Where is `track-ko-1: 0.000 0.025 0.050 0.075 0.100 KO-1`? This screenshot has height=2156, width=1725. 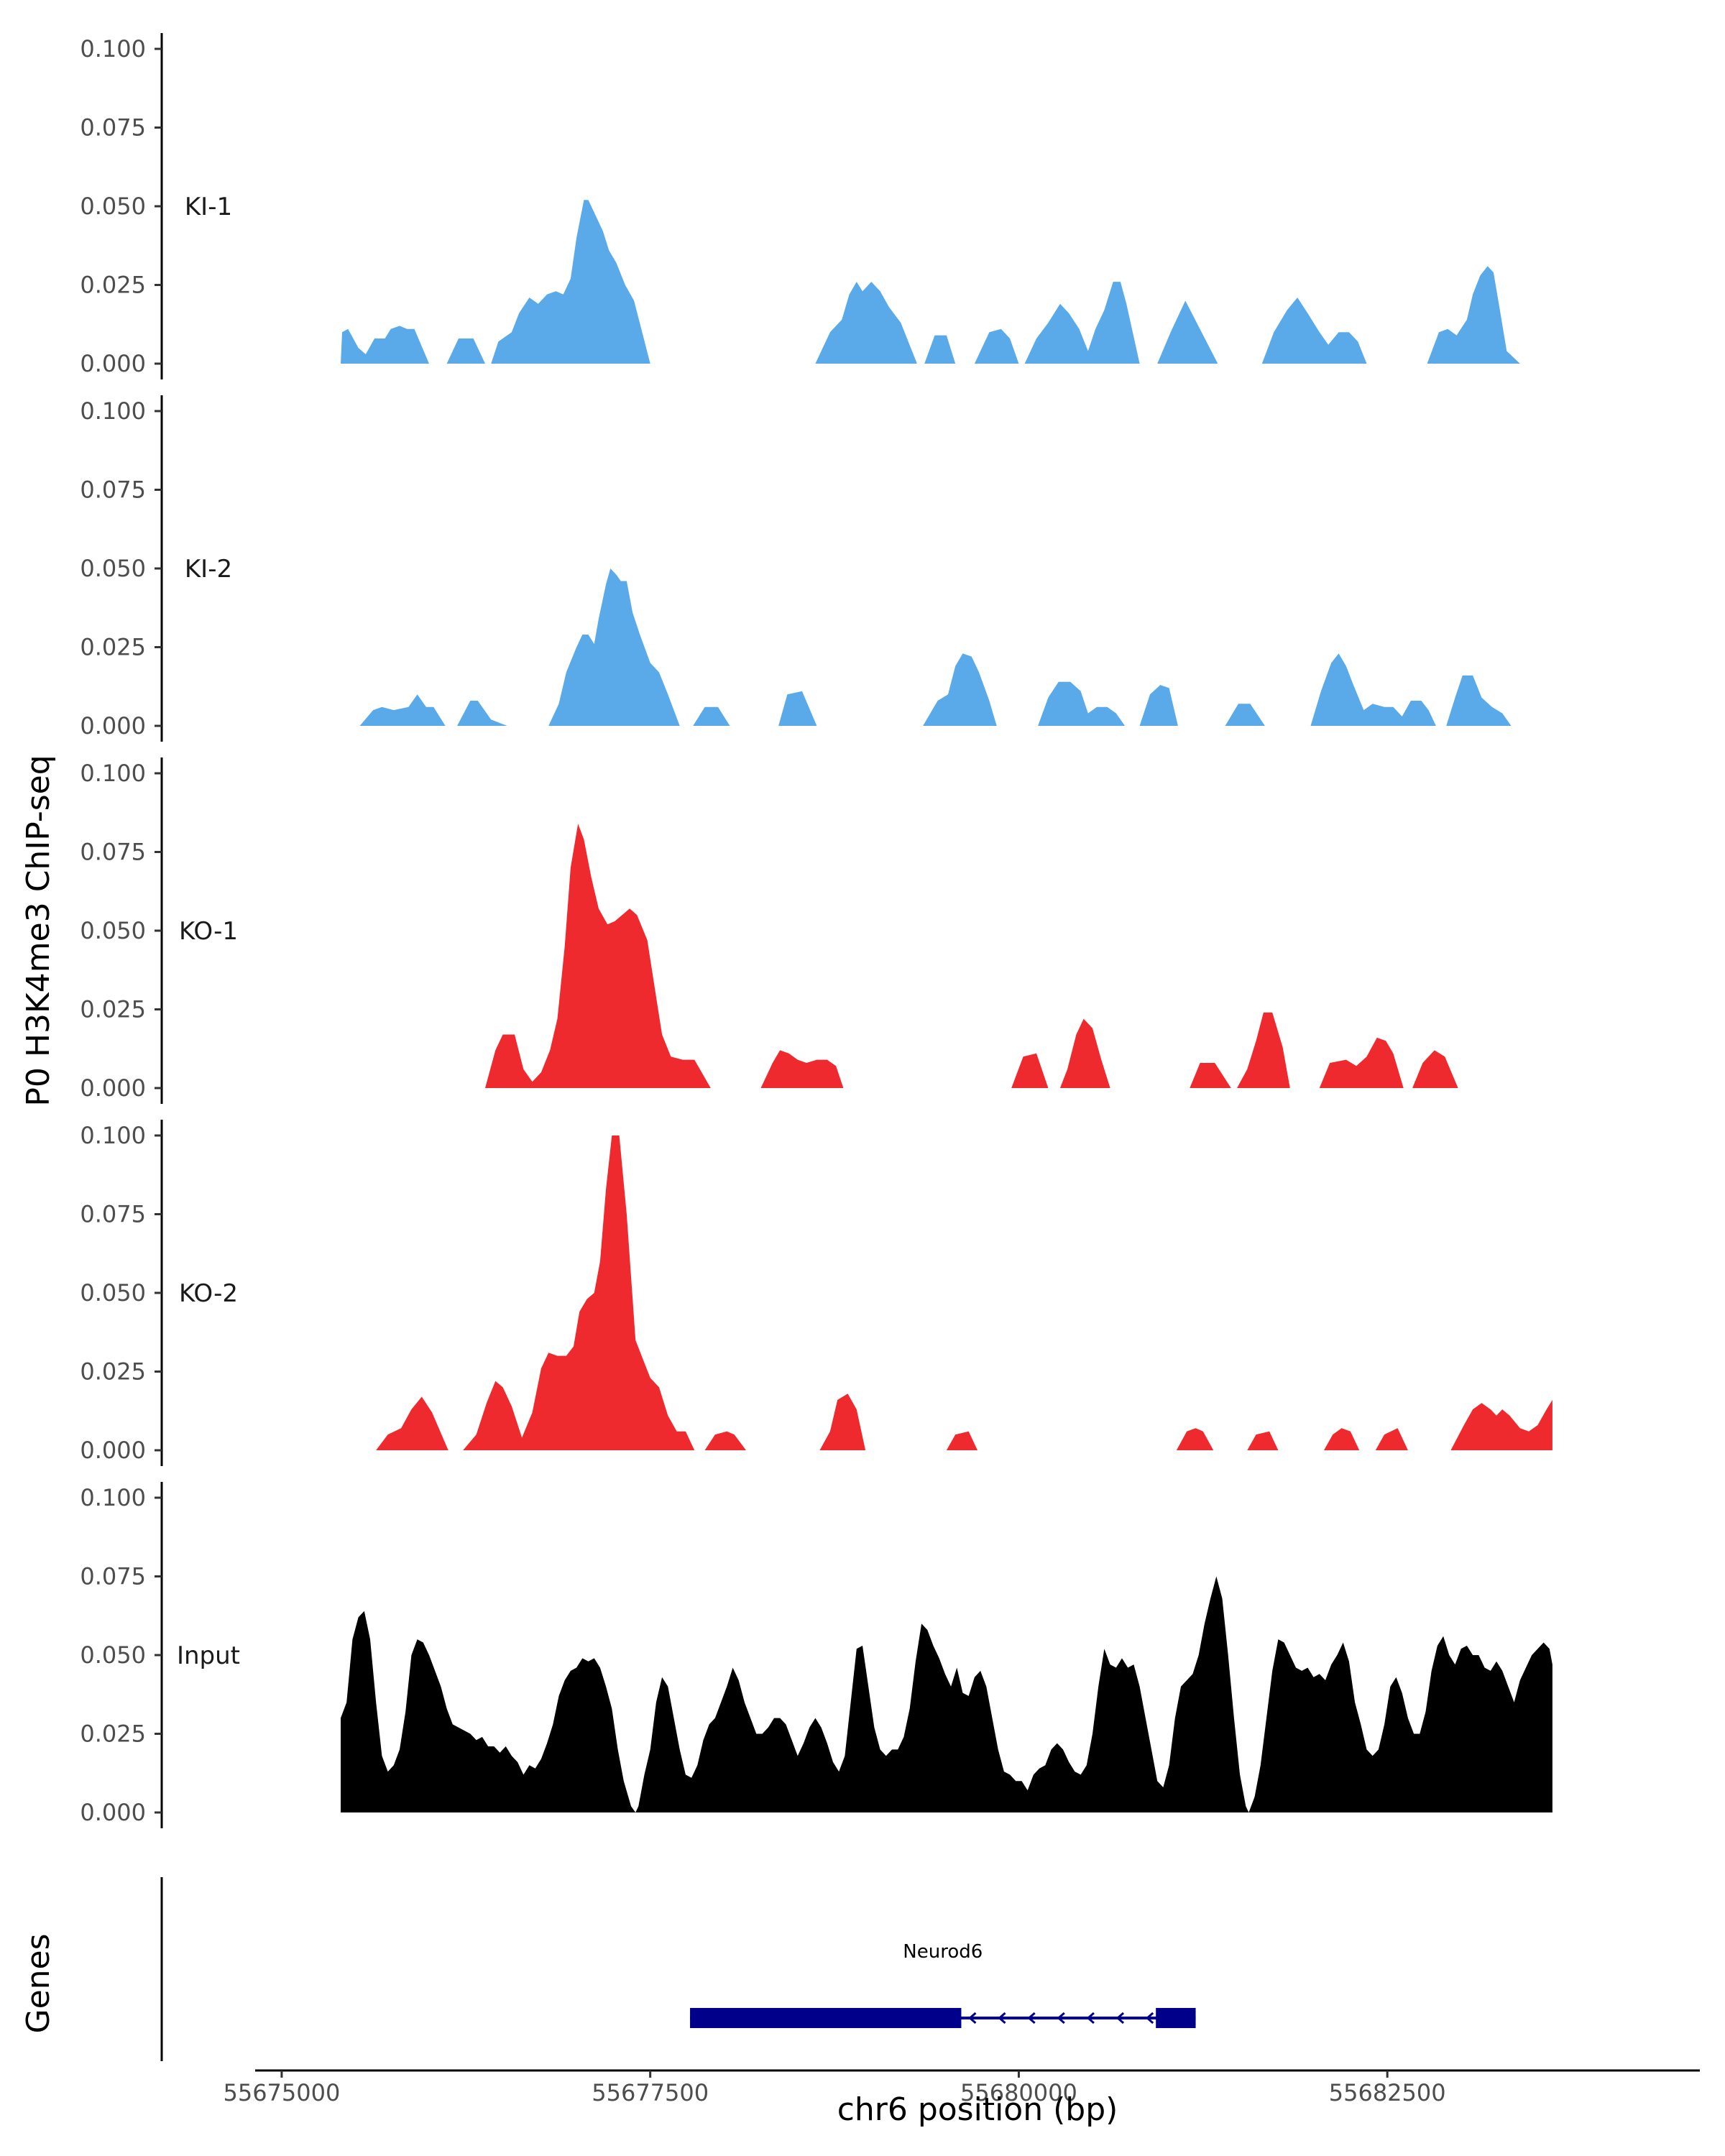
track-ko-1: 0.000 0.025 0.050 0.075 0.100 KO-1 is located at coordinates (769, 931).